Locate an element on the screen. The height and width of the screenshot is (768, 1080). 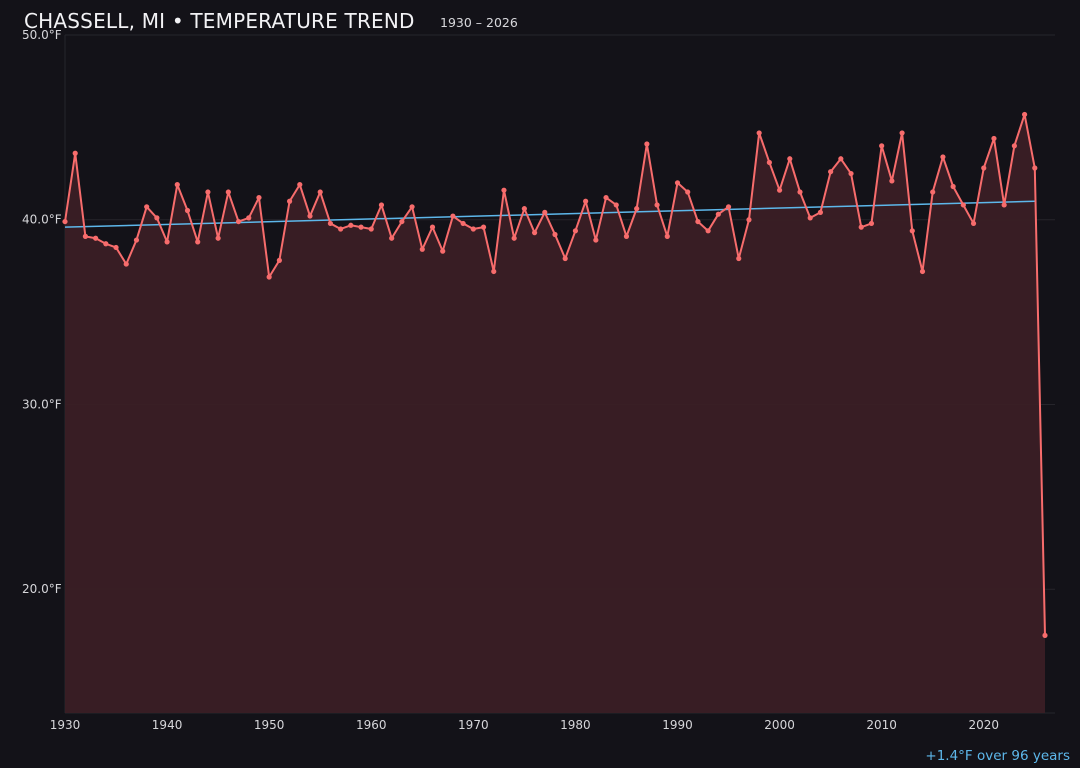
x-tick-label: 1970 is located at coordinates (473, 725).